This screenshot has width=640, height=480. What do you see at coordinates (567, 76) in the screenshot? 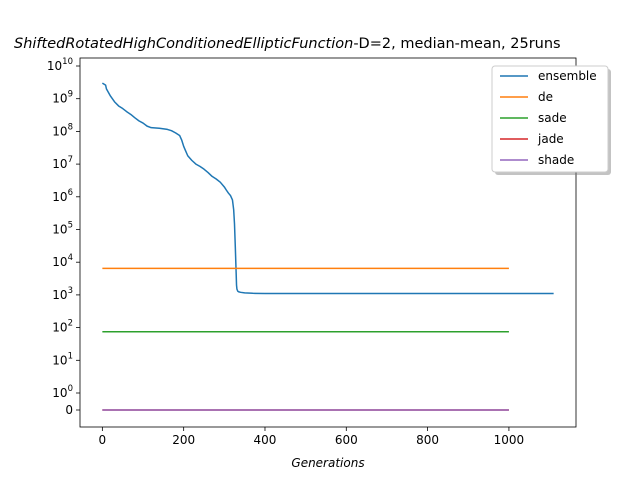
I see `legend-label-ensemble: ensemble` at bounding box center [567, 76].